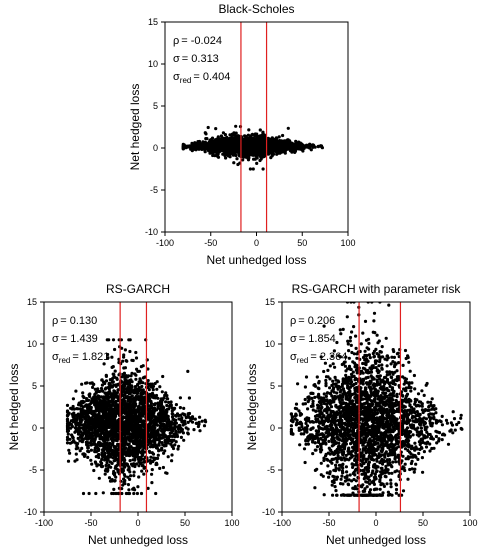  Describe the element at coordinates (155, 106) in the screenshot. I see `y-tick-label: 5` at that location.